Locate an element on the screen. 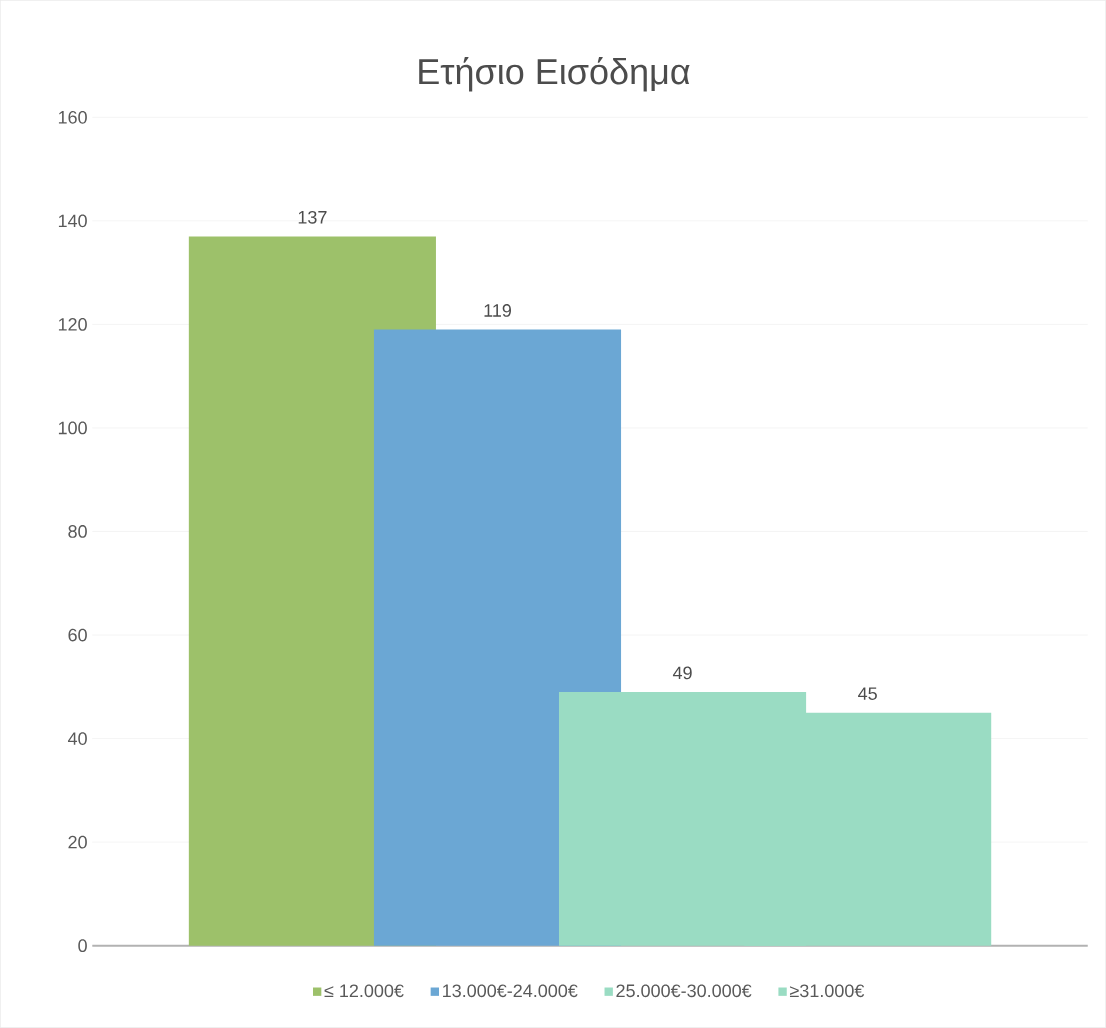 This screenshot has height=1028, width=1106. y-tick-label: 40 is located at coordinates (77, 738).